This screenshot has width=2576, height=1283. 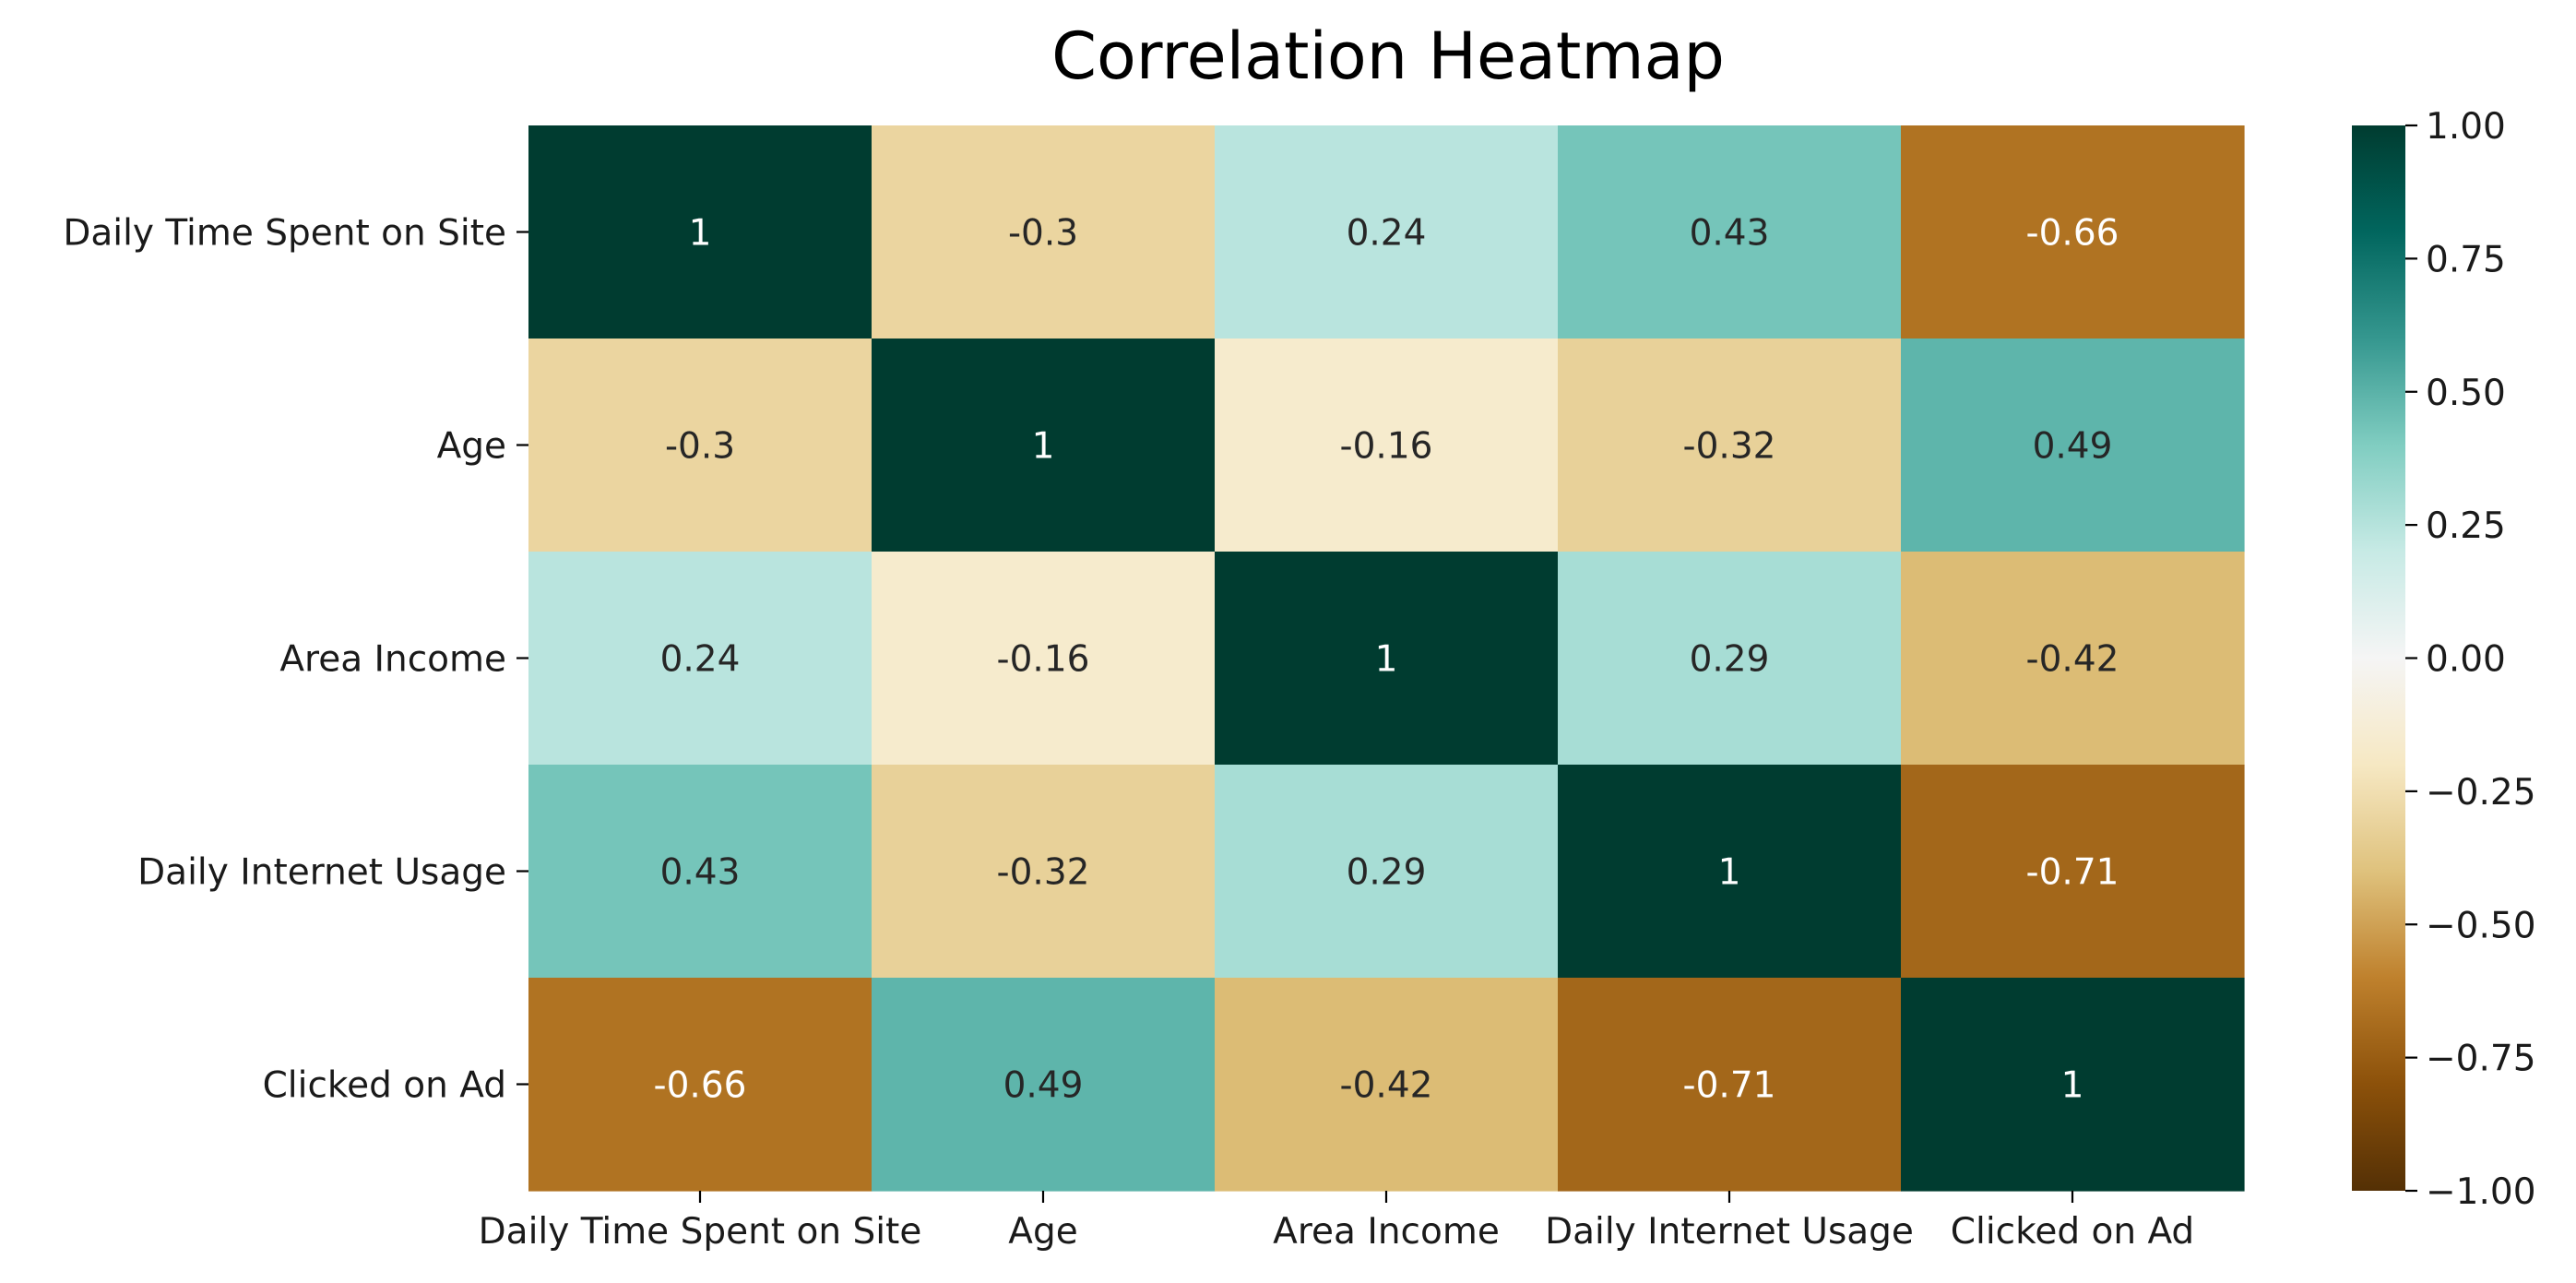 What do you see at coordinates (384, 1086) in the screenshot?
I see `y-tick-label-clicked-on-ad: Clicked on Ad` at bounding box center [384, 1086].